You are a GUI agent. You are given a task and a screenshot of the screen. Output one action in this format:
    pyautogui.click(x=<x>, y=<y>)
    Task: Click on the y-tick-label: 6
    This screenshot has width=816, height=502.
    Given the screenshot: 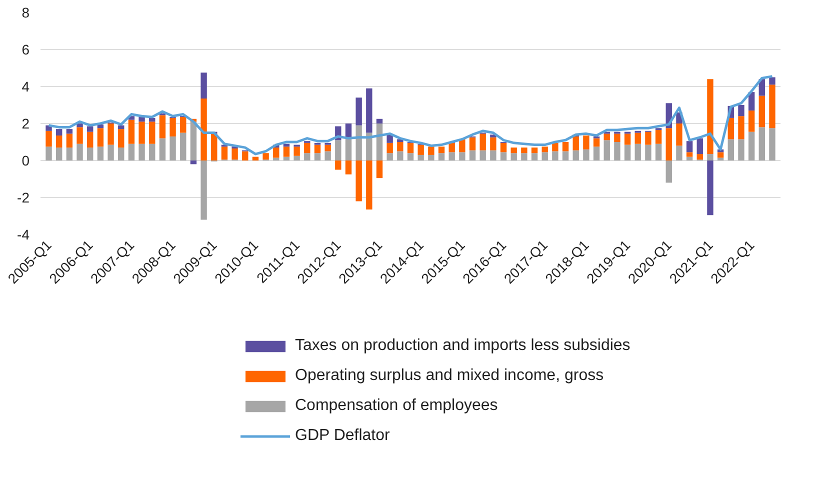 What is the action you would take?
    pyautogui.click(x=26, y=50)
    